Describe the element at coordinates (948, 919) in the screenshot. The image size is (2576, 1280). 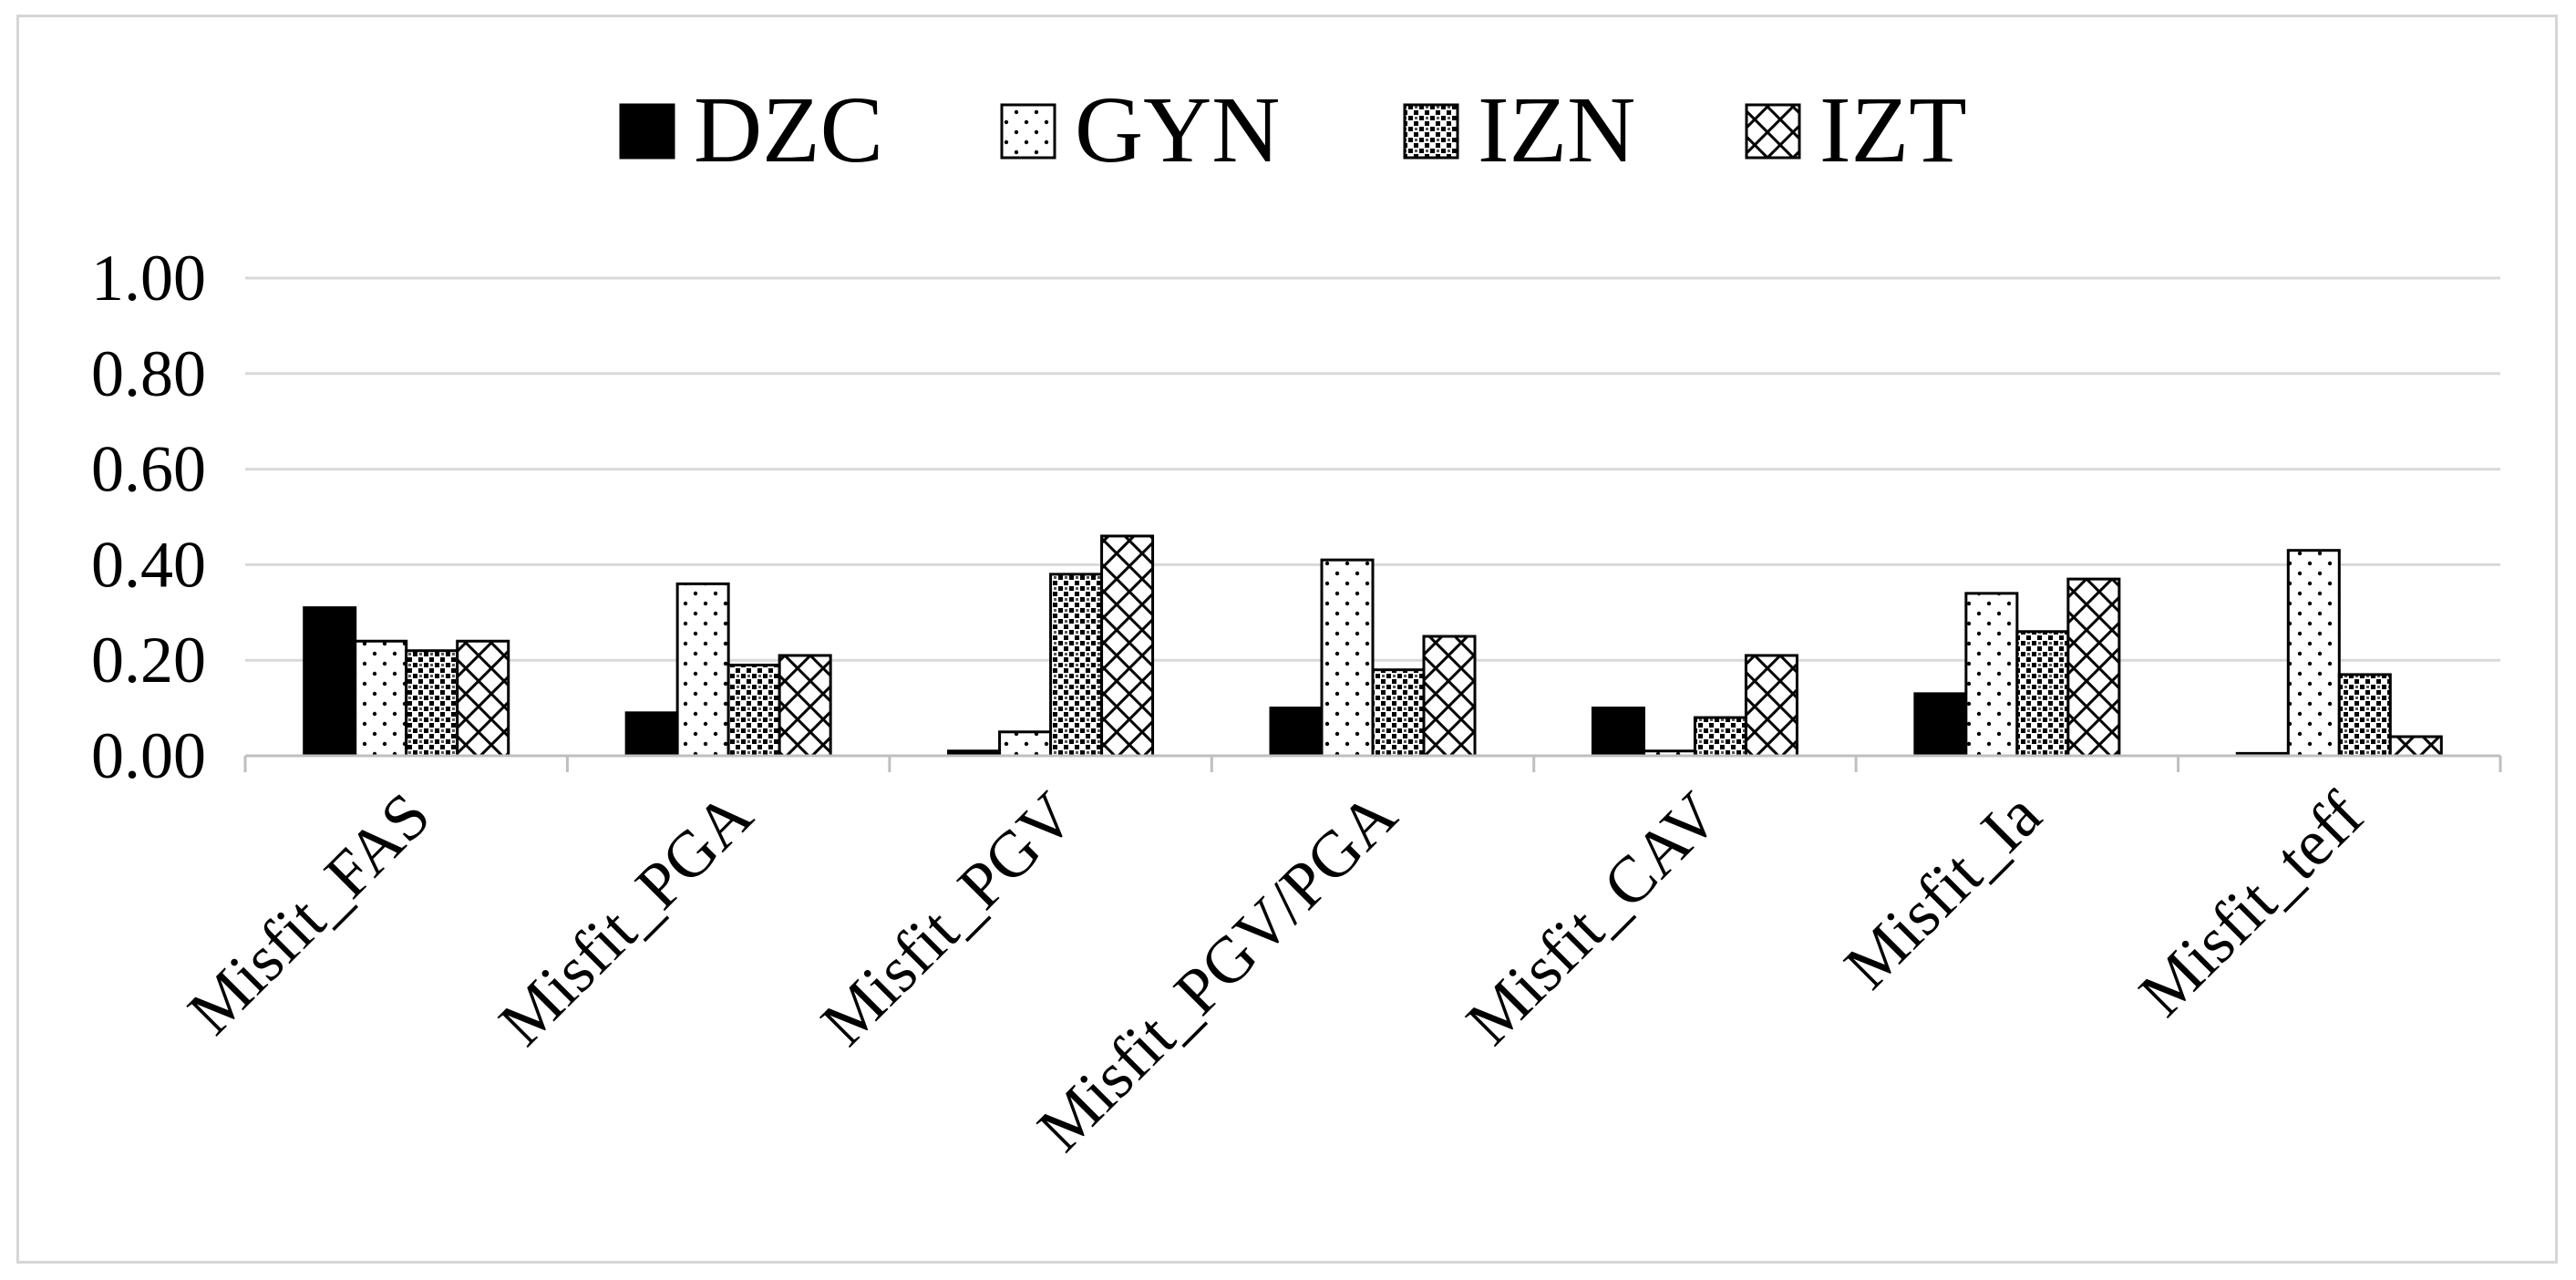
I see `x-category-label: Misfit_PGV` at that location.